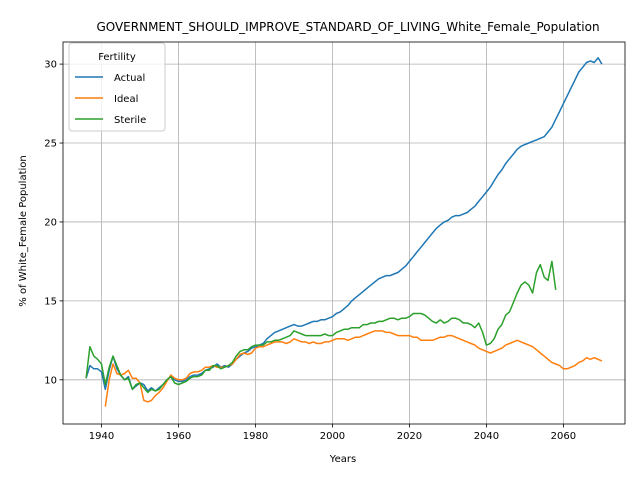 Image resolution: width=640 pixels, height=484 pixels. I want to click on series-line-ideal, so click(353, 368).